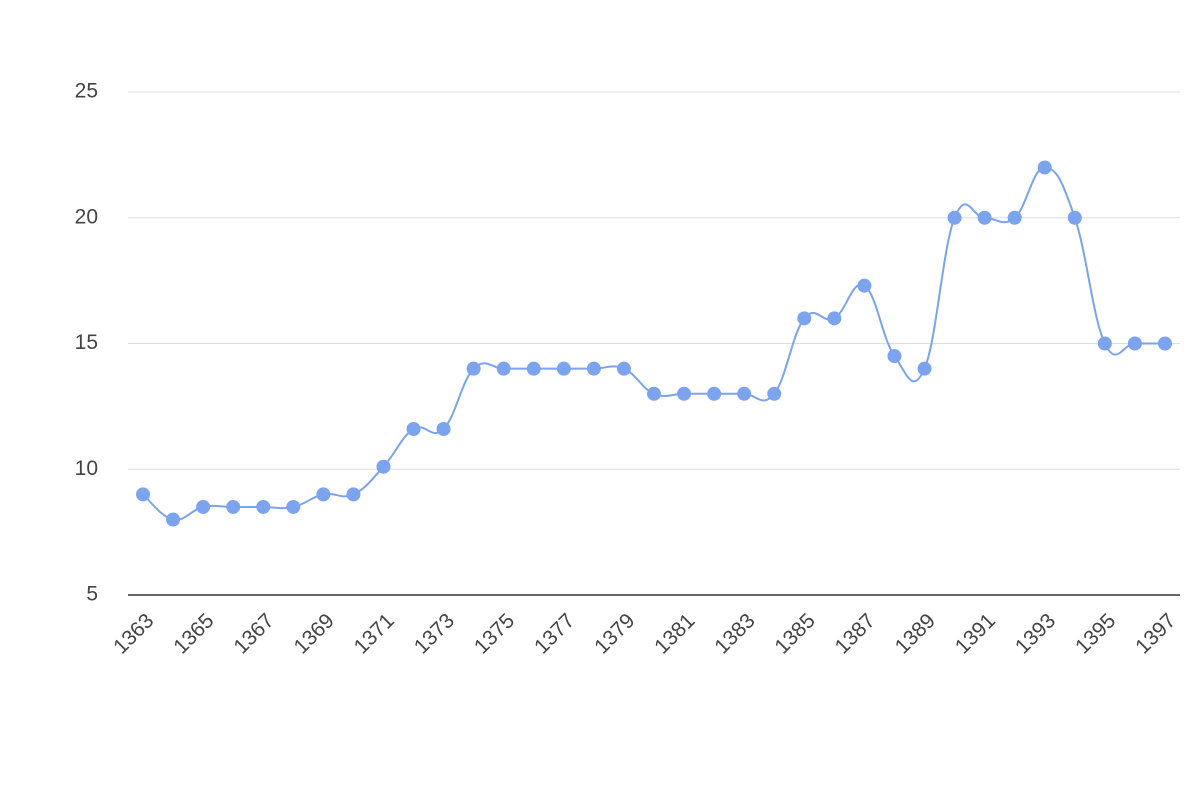 The image size is (1200, 800). What do you see at coordinates (434, 633) in the screenshot?
I see `x-tick-label: 1373` at bounding box center [434, 633].